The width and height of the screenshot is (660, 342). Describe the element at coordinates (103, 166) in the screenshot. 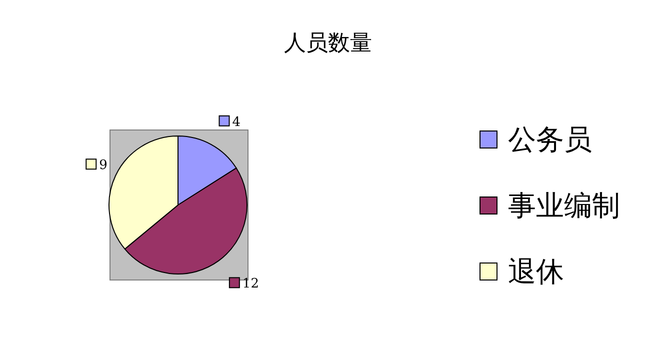

I see `data-label: 9` at that location.